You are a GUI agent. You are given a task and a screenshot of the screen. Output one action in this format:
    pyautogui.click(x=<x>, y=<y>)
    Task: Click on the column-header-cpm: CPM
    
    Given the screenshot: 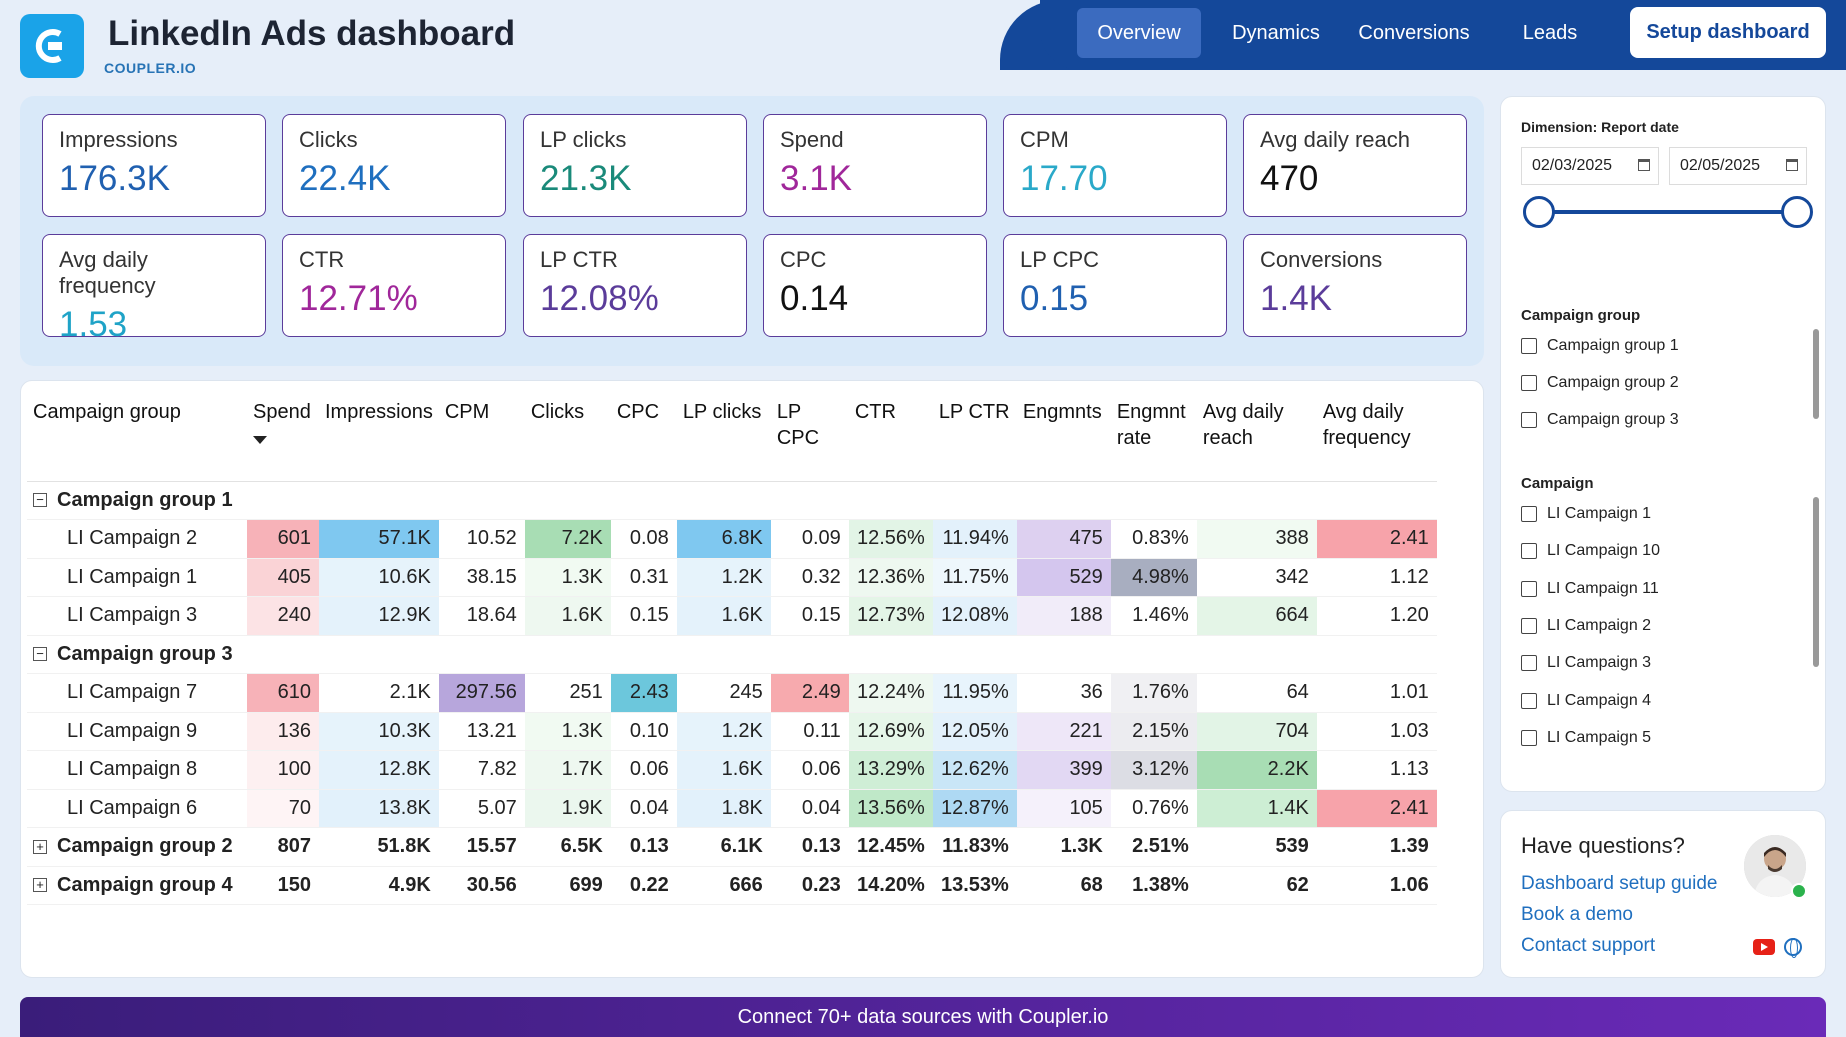 What is the action you would take?
    pyautogui.click(x=481, y=437)
    